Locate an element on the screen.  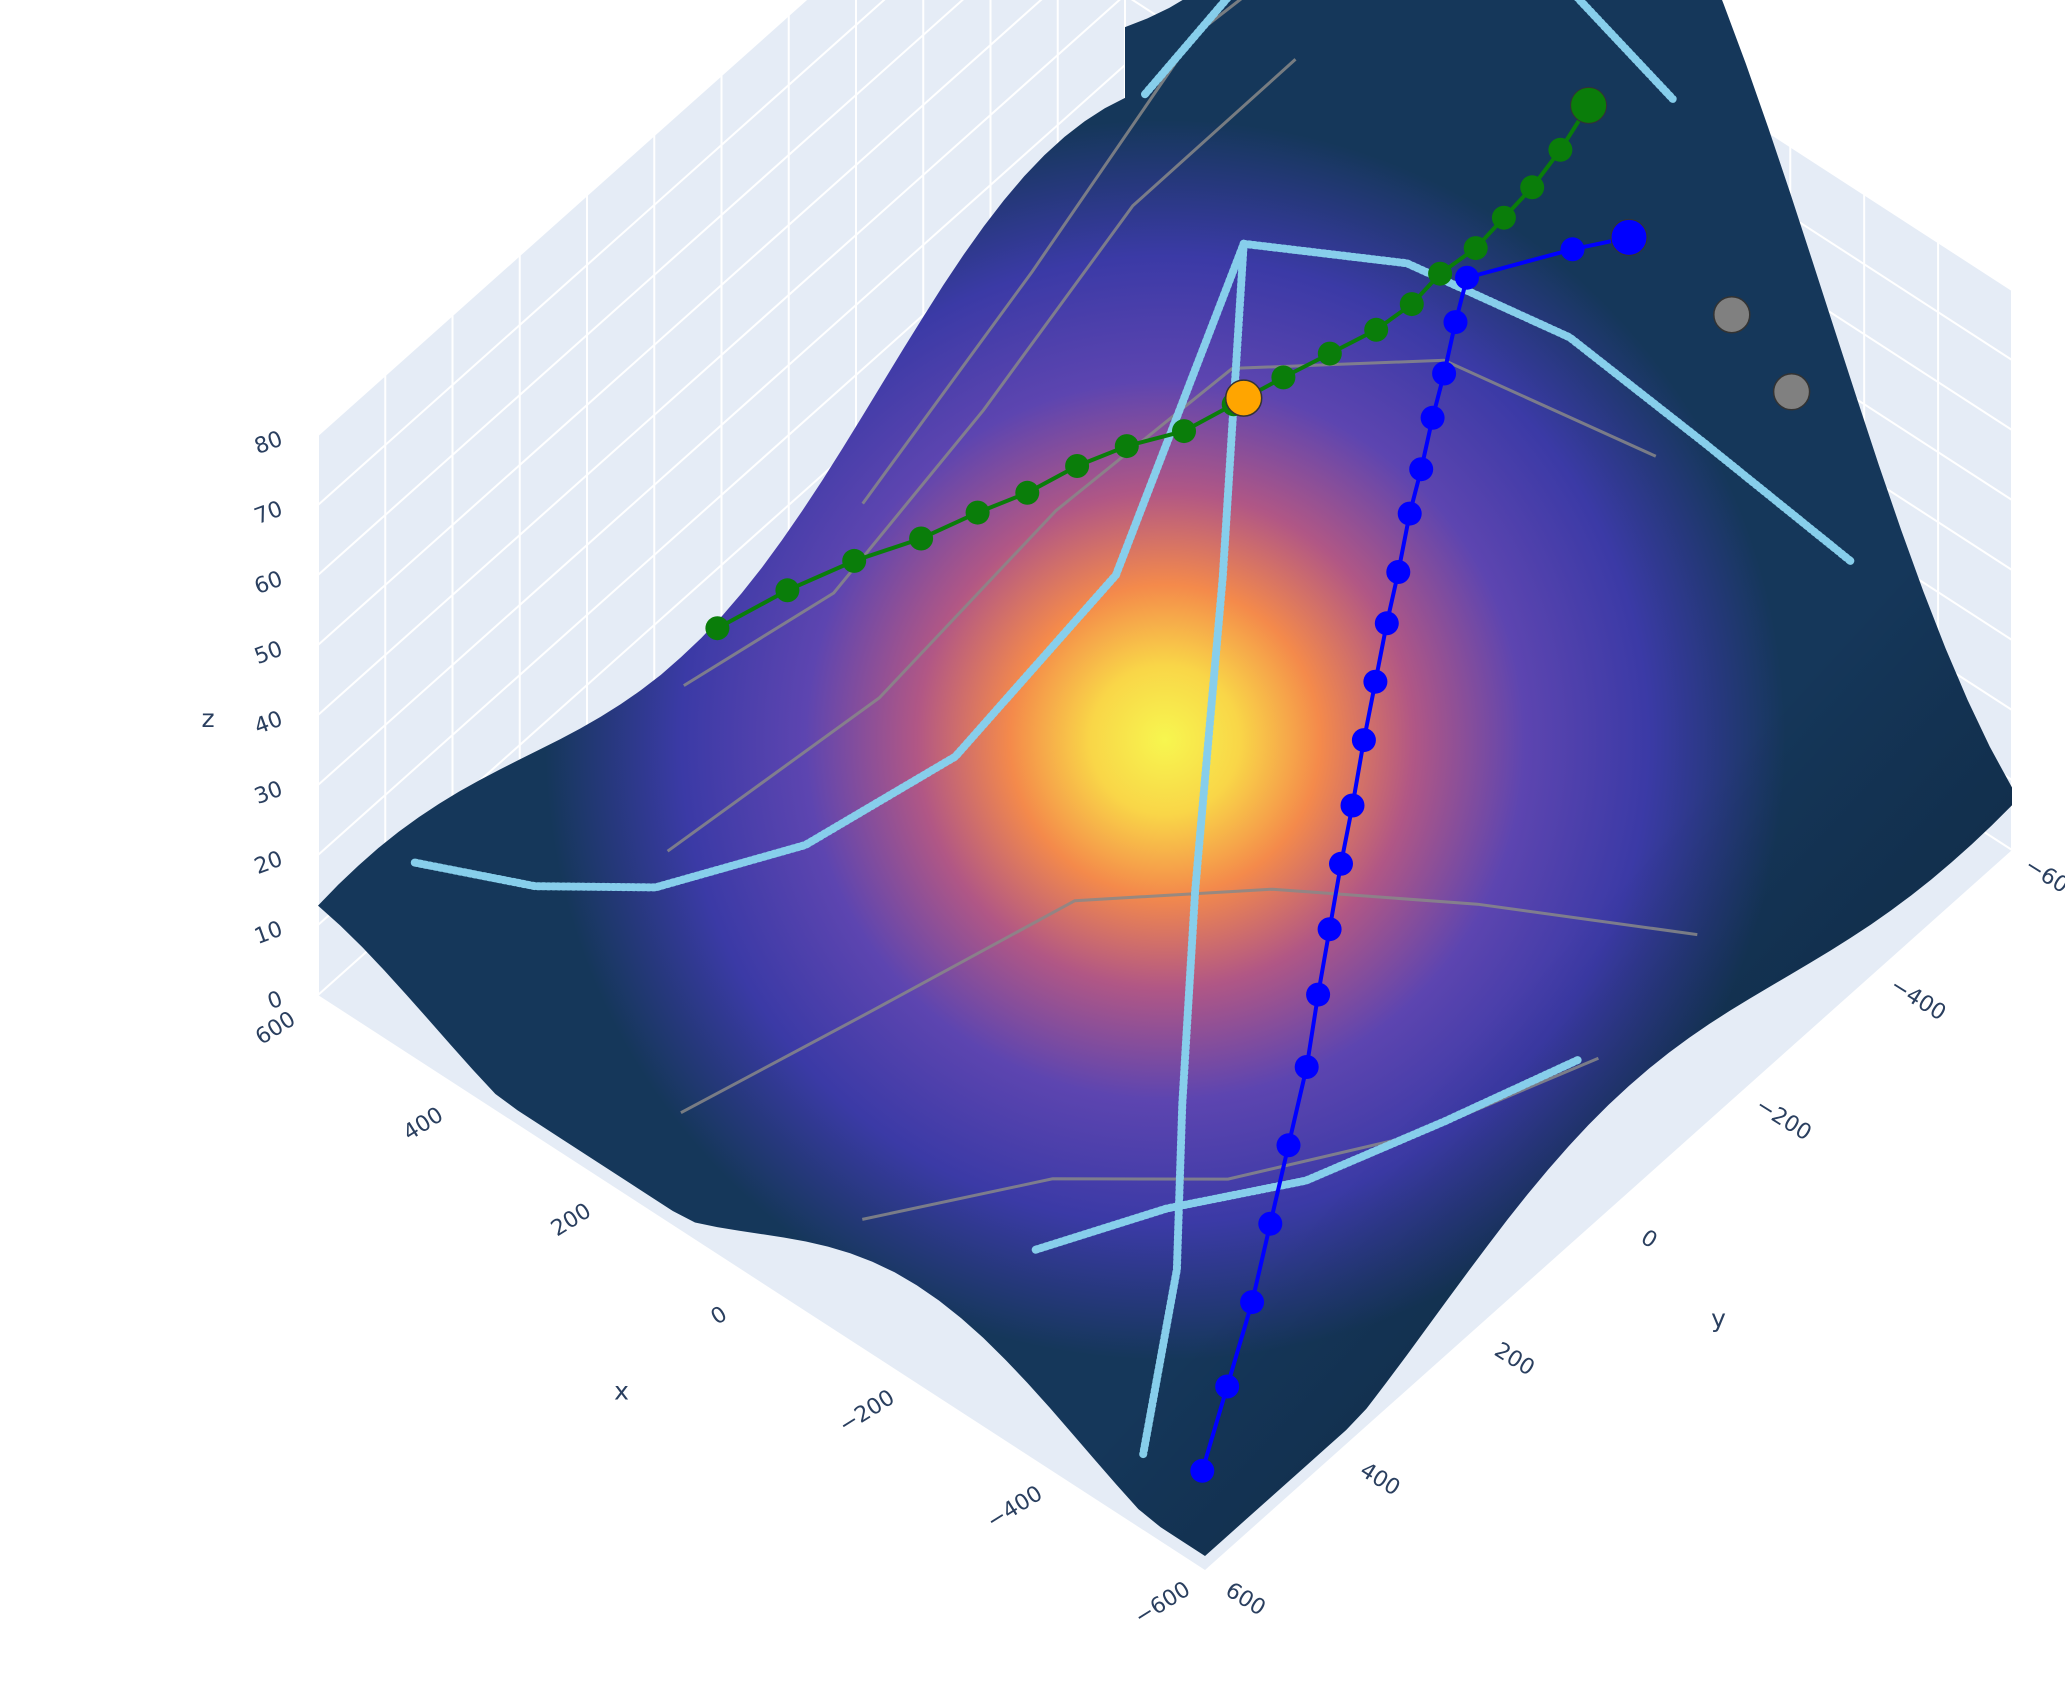
y-tick-label: −600 is located at coordinates (2042, 879).